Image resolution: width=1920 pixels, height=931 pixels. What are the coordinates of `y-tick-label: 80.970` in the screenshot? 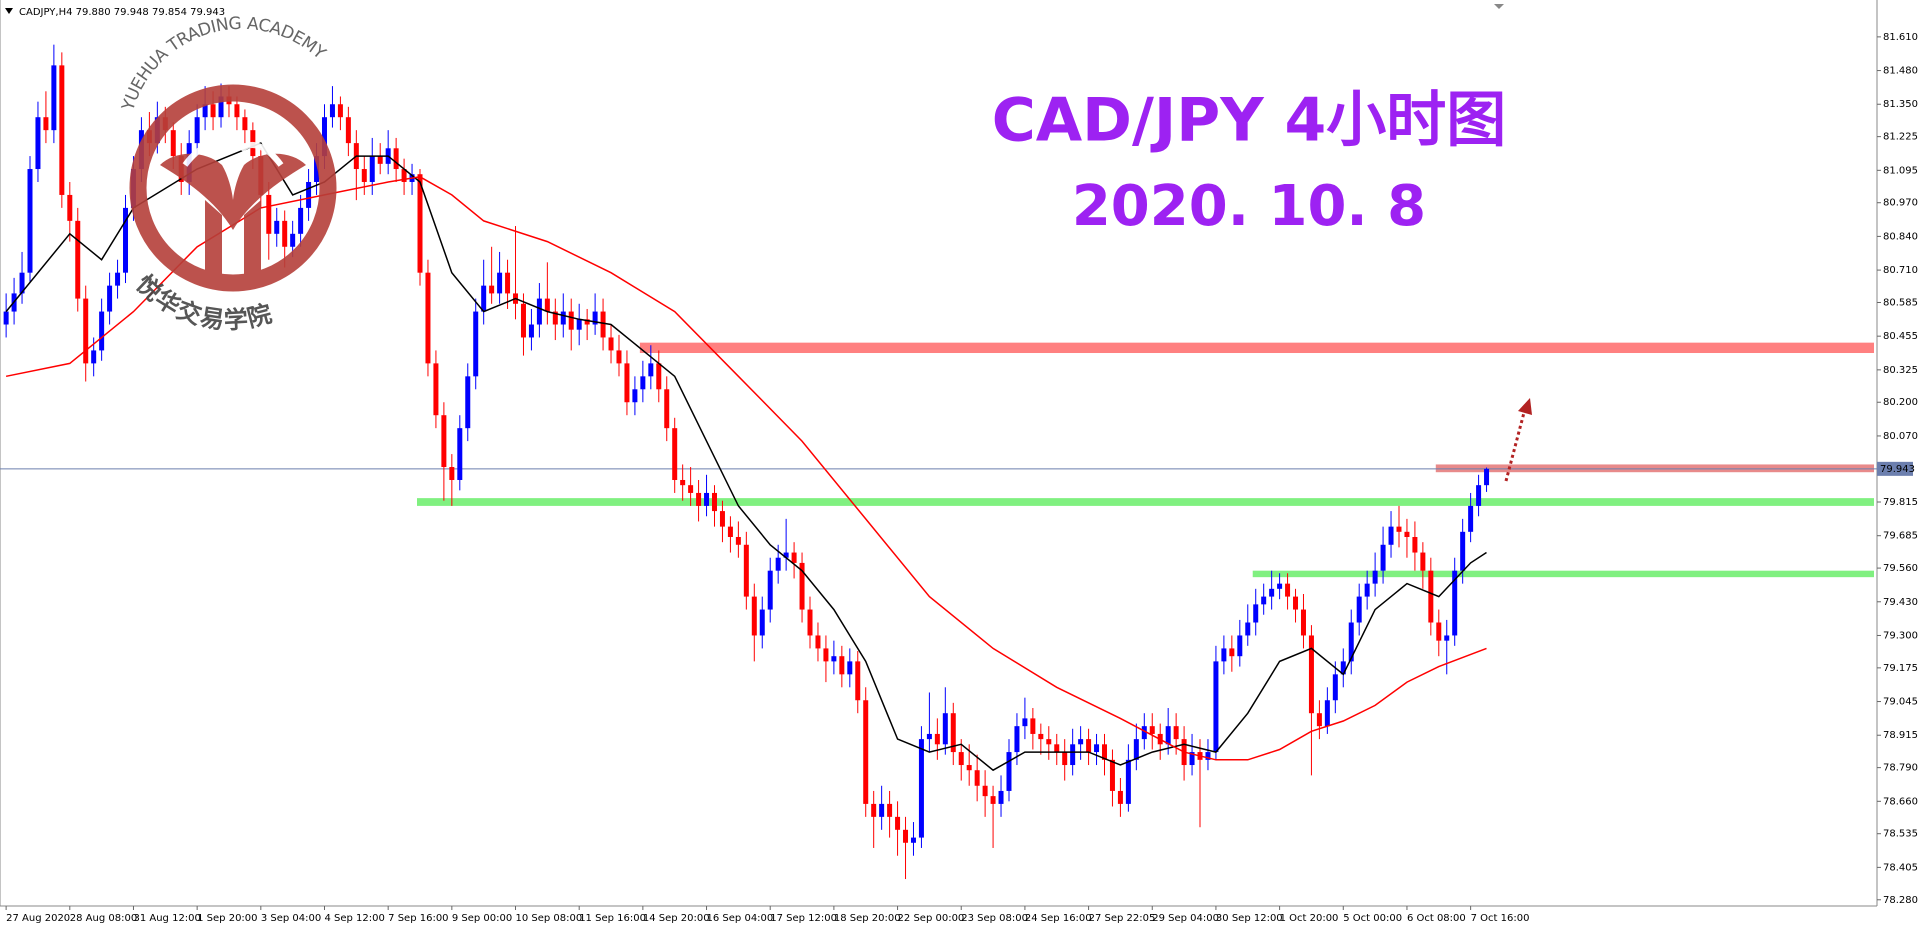 It's located at (1900, 203).